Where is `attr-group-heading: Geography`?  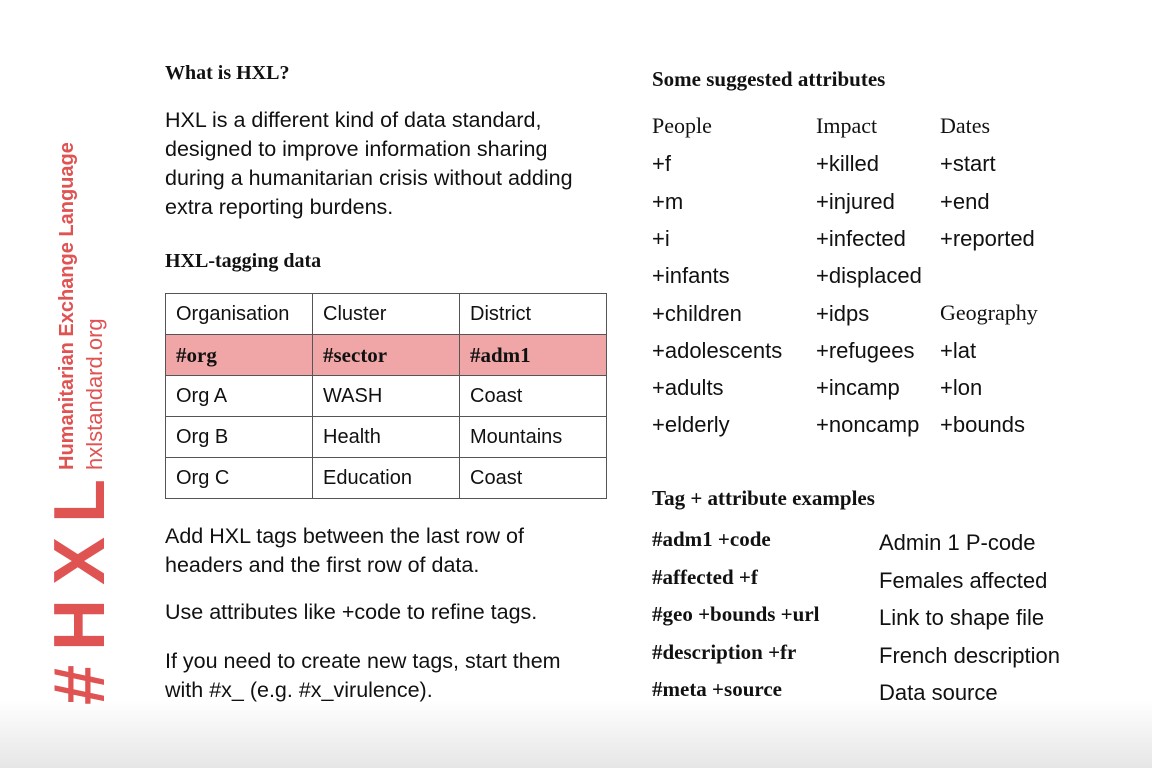
attr-group-heading: Geography is located at coordinates (989, 312).